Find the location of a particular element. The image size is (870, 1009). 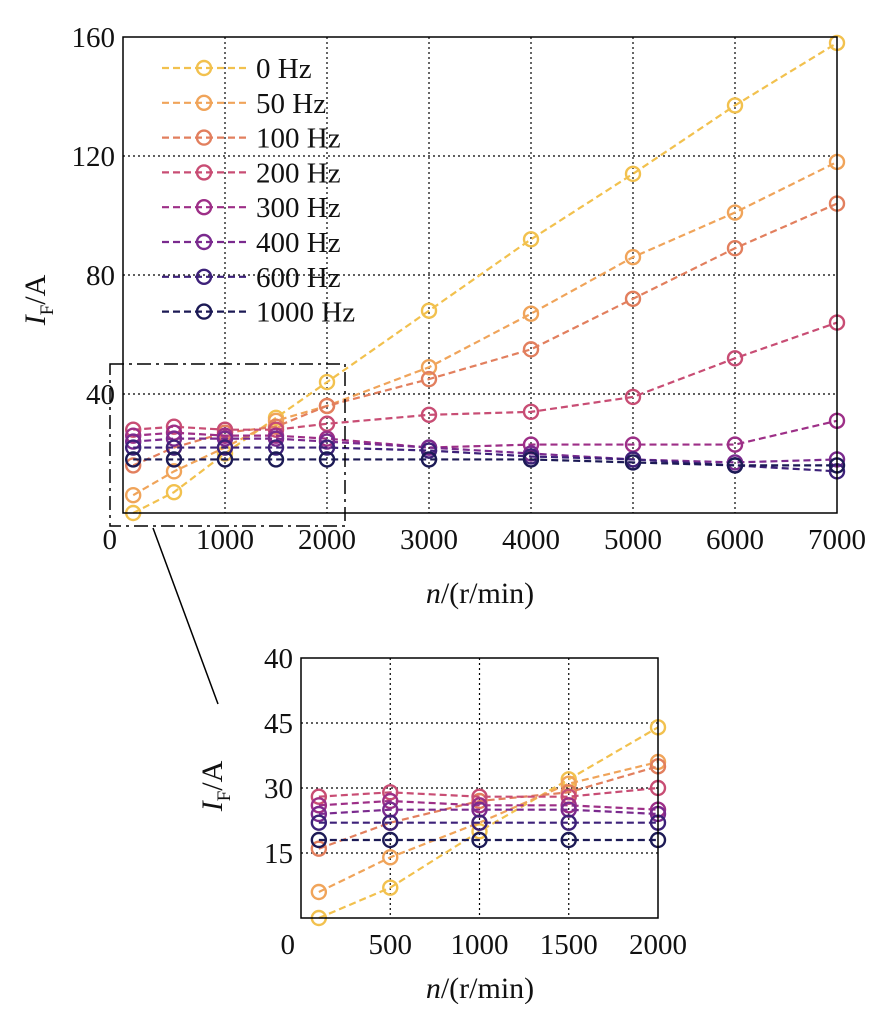

legend-marker-300-hz is located at coordinates (204, 207).